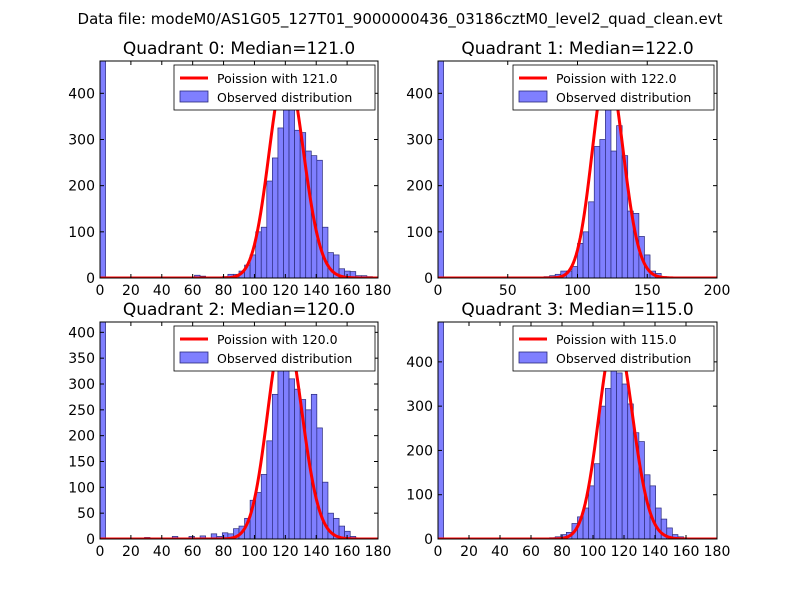 The width and height of the screenshot is (800, 600). I want to click on quadrant-title: Quadrant 3: Median=115.0, so click(577, 310).